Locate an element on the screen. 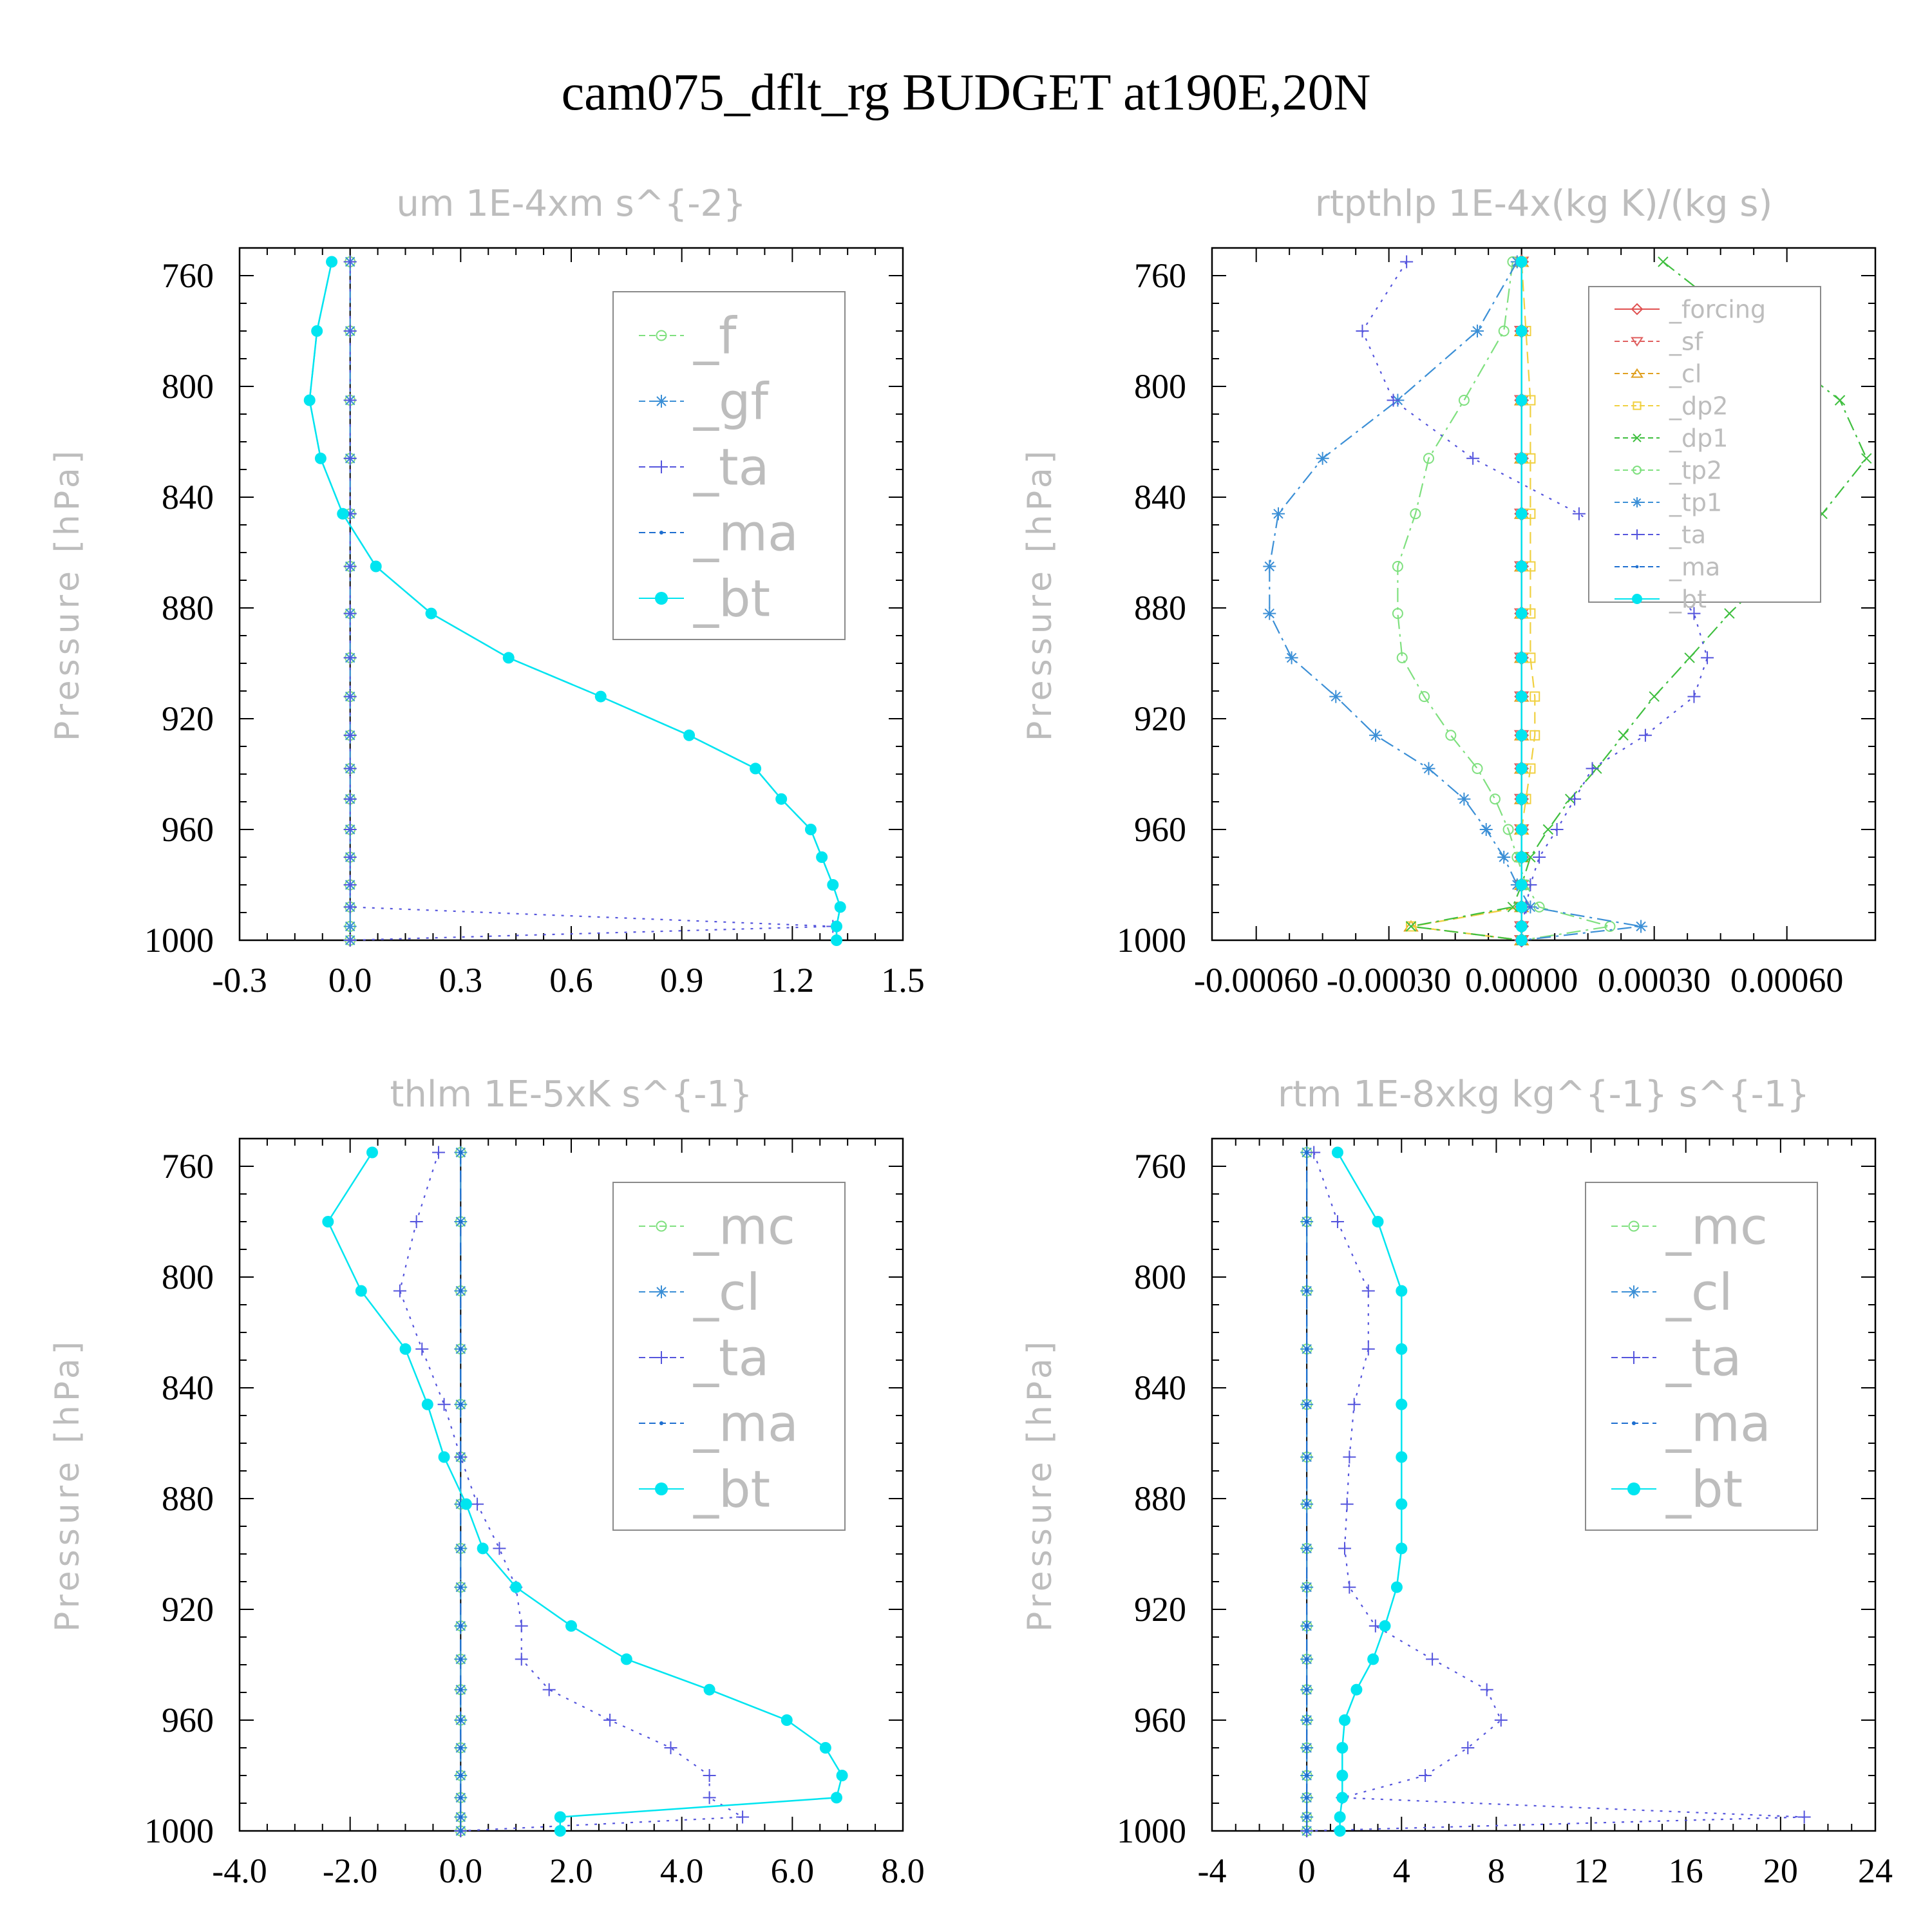 The image size is (1932, 1932). series-dp2 is located at coordinates (1473, 601).